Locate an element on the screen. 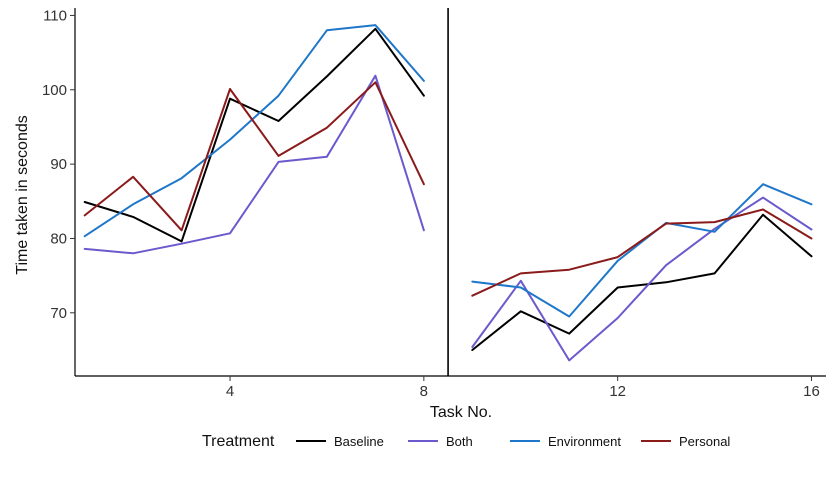 The height and width of the screenshot is (483, 836). y-tick-label: 80 is located at coordinates (58, 238).